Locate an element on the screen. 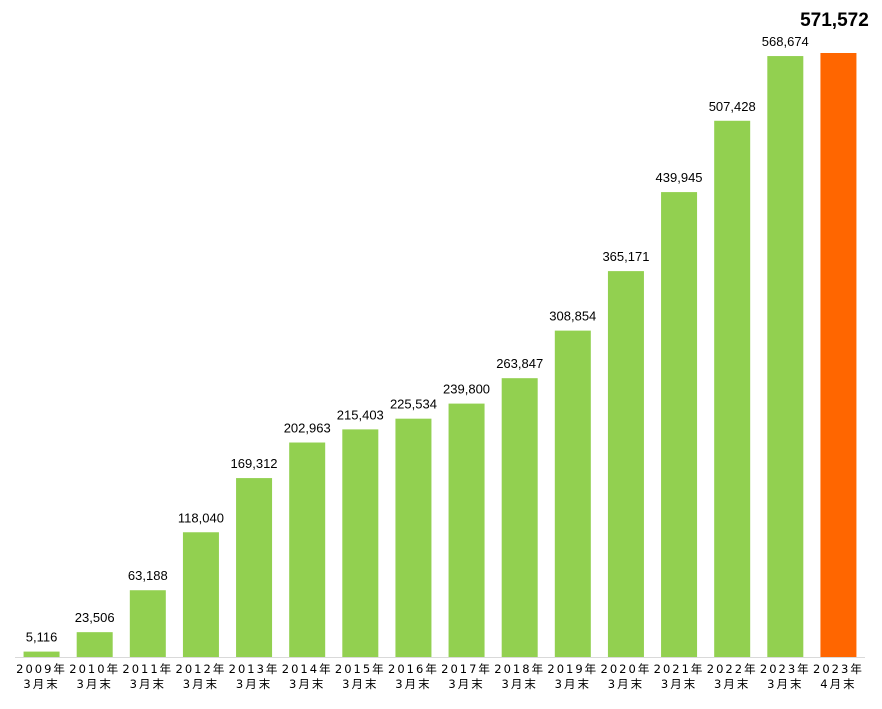  x-tick-label-13-line-1: 3月末 is located at coordinates (732, 684).